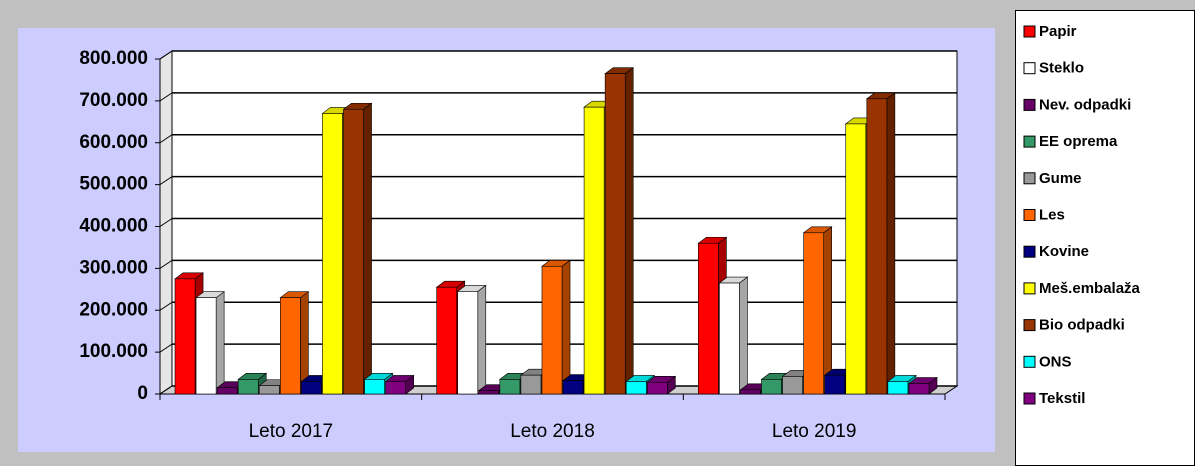 This screenshot has width=1195, height=466. What do you see at coordinates (1055, 361) in the screenshot?
I see `legend-label: ONS` at bounding box center [1055, 361].